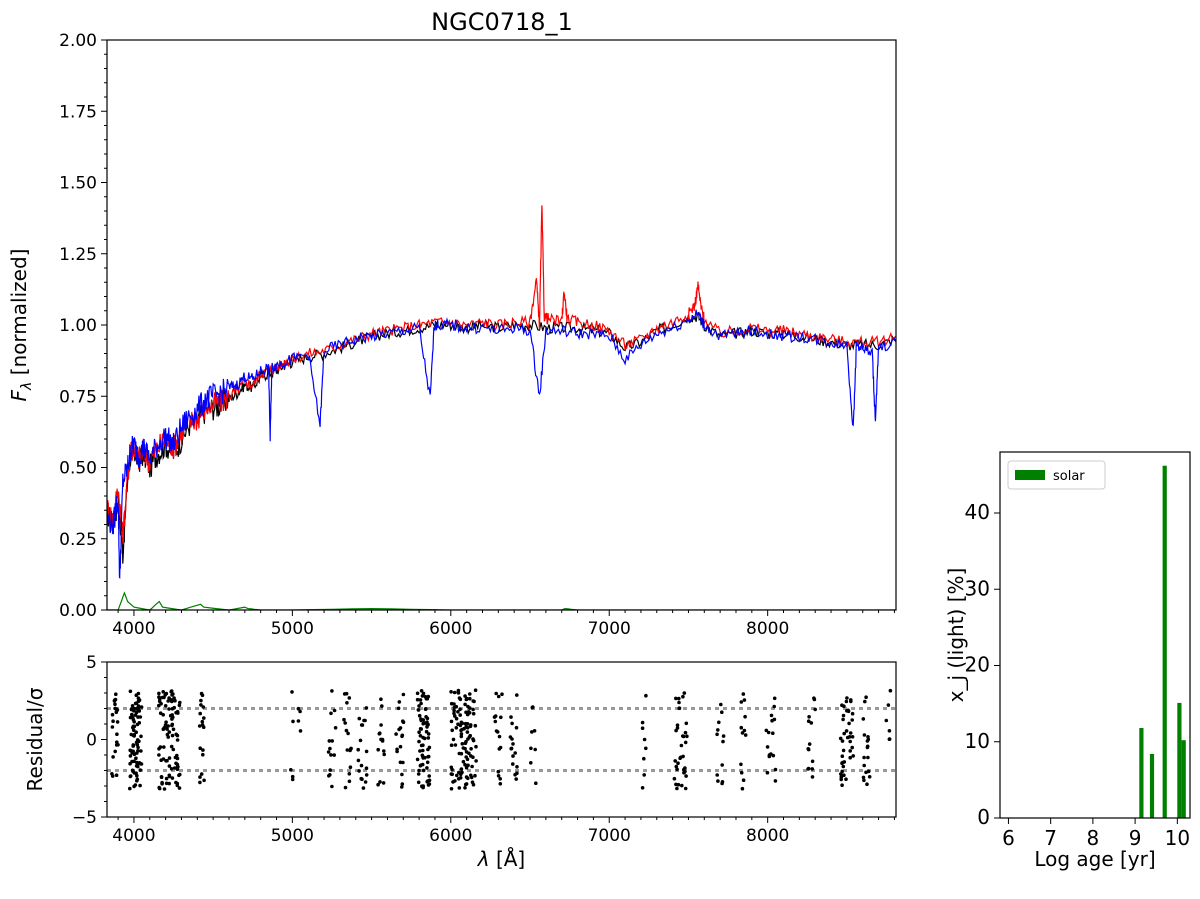 The image size is (1200, 899). I want to click on y-tick-label: 0.75, so click(78, 397).